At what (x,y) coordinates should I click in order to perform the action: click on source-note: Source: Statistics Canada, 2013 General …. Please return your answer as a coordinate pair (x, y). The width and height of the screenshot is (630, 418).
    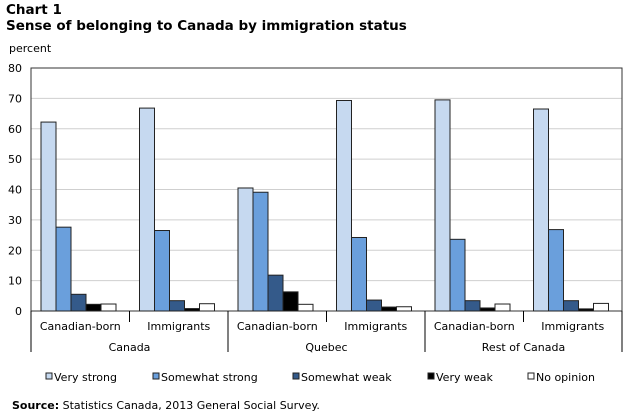
    Looking at the image, I should click on (166, 405).